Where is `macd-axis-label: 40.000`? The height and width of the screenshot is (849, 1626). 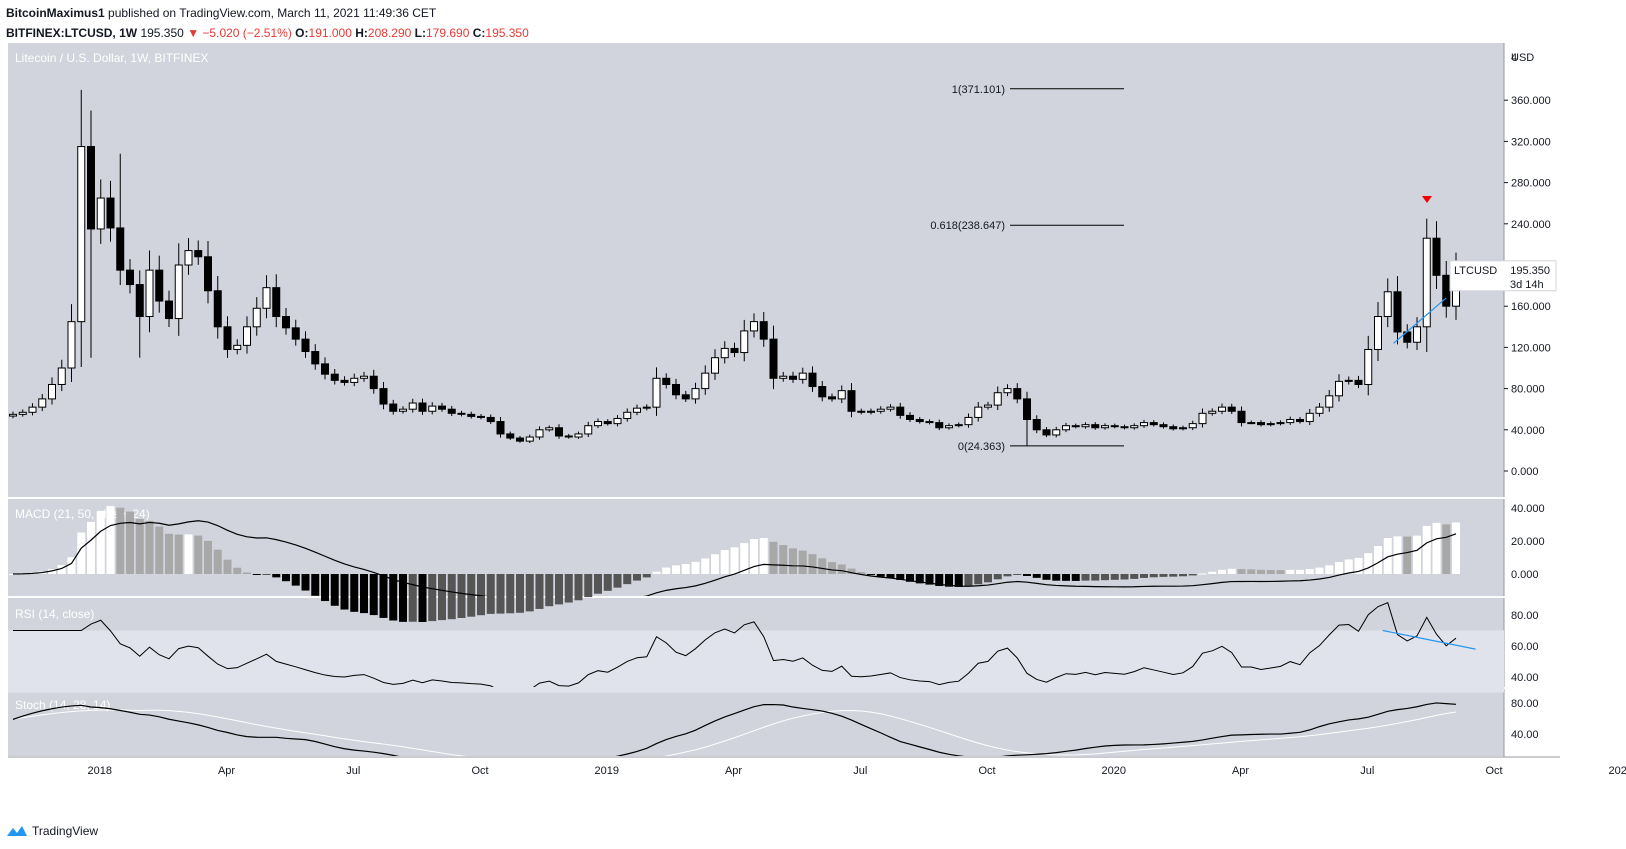 macd-axis-label: 40.000 is located at coordinates (1528, 509).